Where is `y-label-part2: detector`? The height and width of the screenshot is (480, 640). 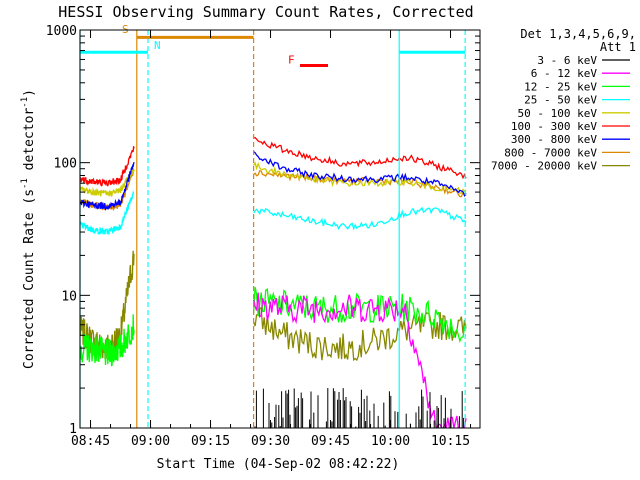
y-label-part2: detector is located at coordinates (29, 143).